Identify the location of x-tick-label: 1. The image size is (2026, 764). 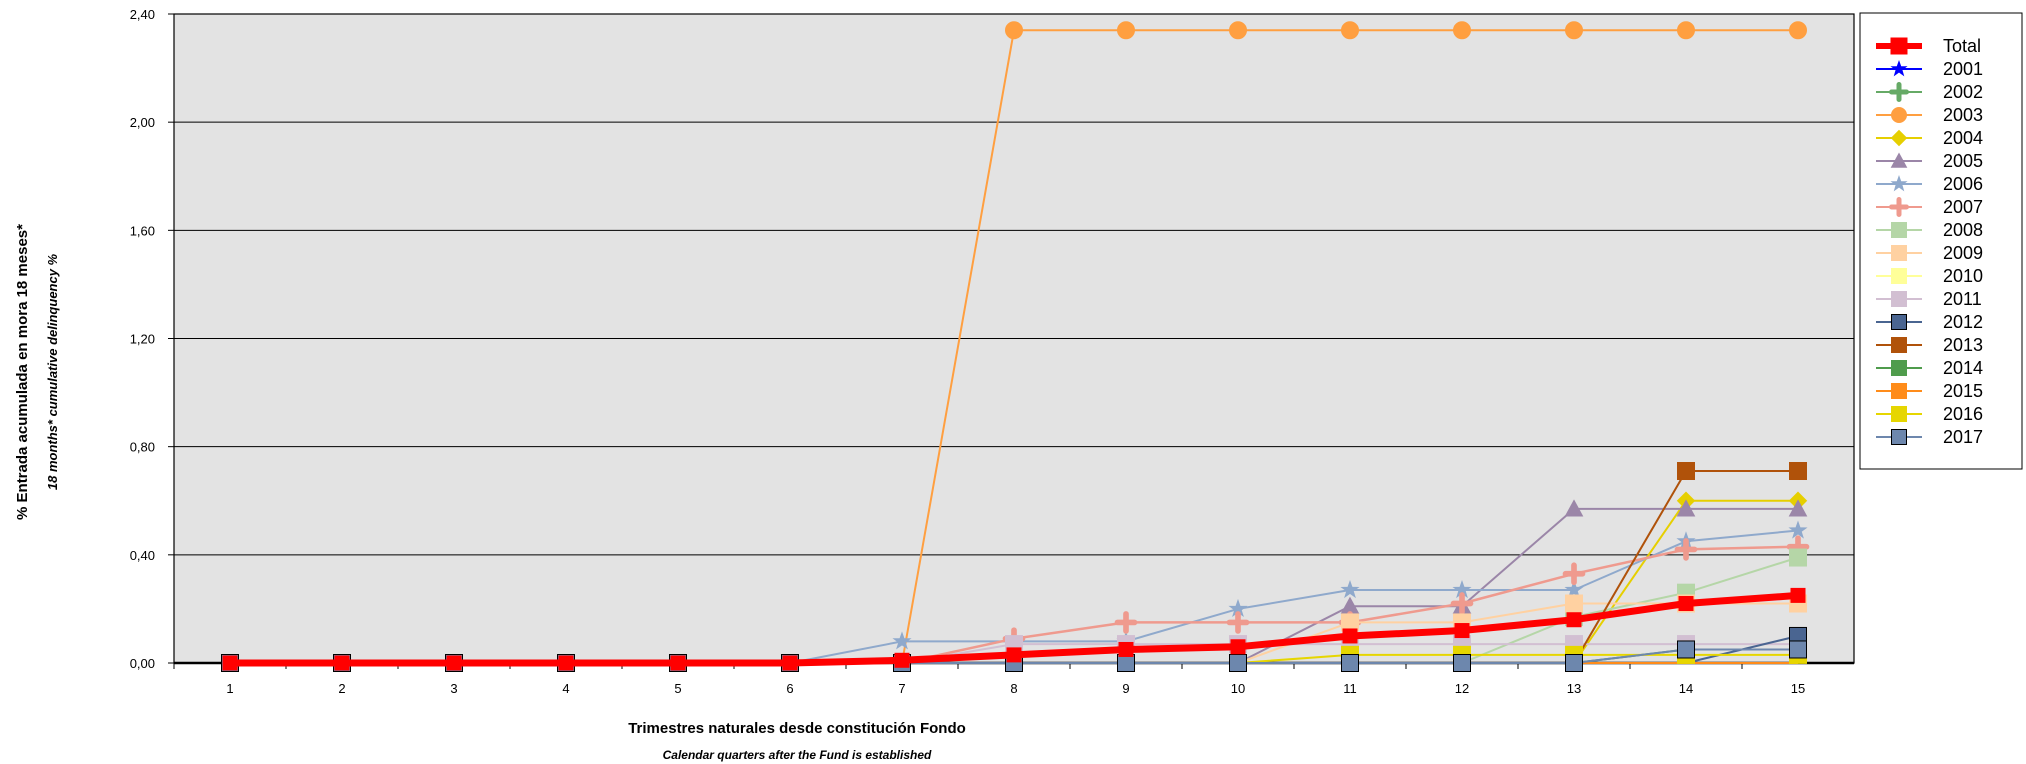
(229, 688).